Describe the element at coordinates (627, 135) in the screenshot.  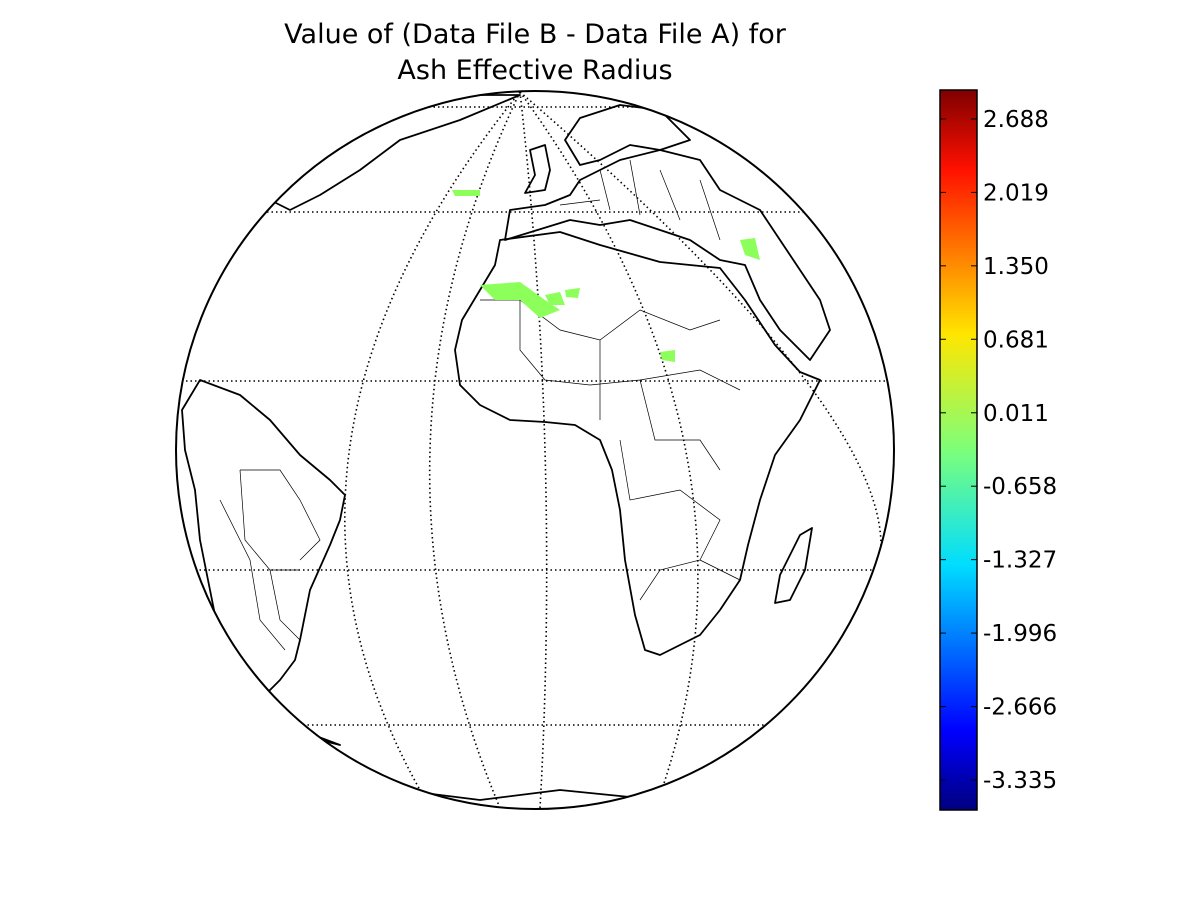
I see `scandinavia` at that location.